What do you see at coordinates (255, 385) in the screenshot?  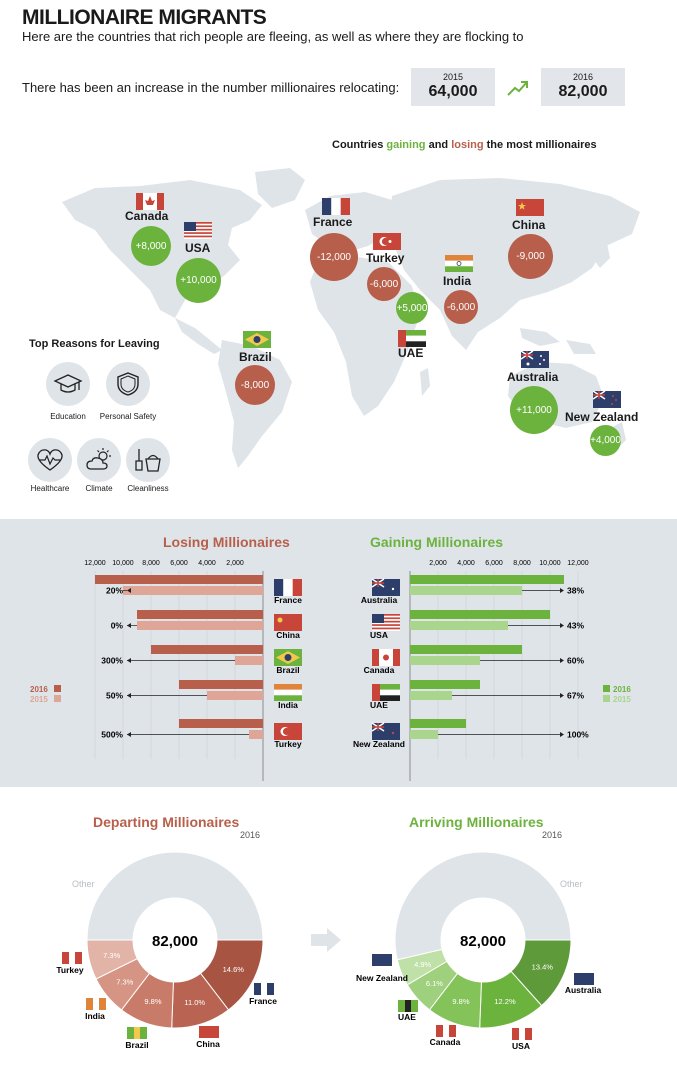 I see `bubble-brazil: -8,000` at bounding box center [255, 385].